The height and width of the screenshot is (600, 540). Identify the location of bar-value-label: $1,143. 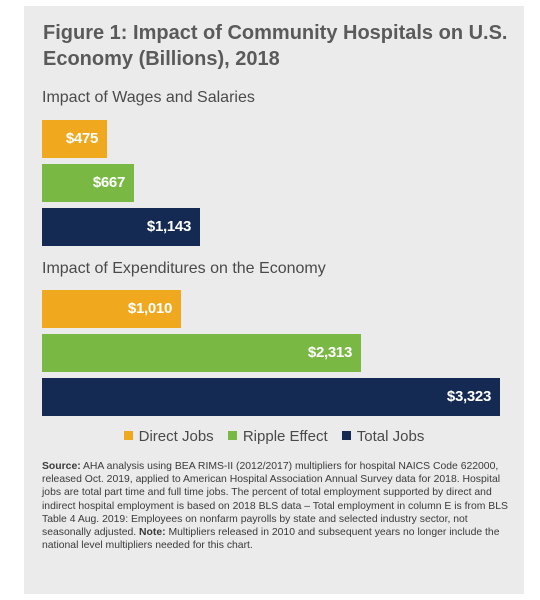
(168, 226).